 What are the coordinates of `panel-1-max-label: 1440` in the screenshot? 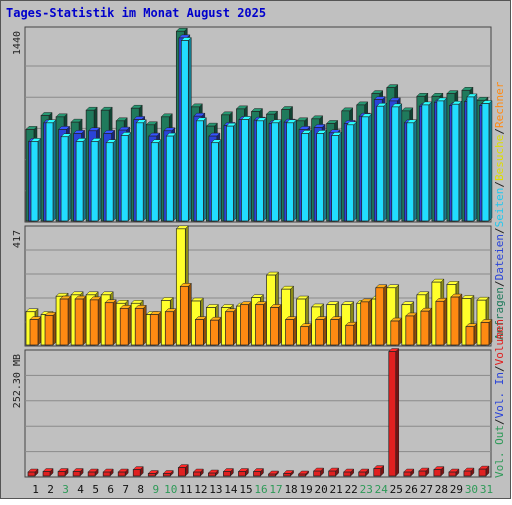 It's located at (17, 43).